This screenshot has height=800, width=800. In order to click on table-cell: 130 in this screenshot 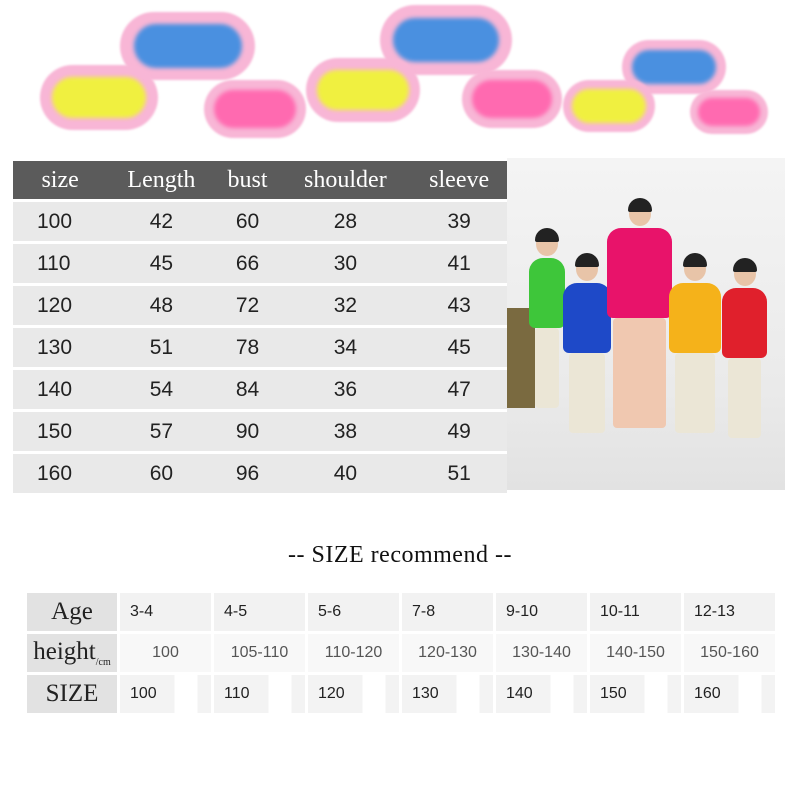, I will do `click(60, 347)`.